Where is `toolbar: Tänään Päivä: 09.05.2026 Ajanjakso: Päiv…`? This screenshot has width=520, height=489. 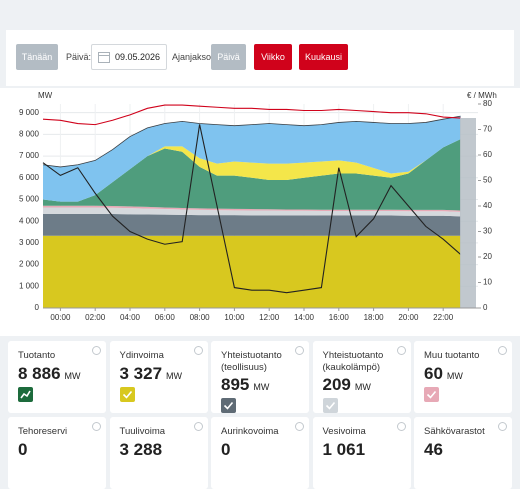 toolbar: Tänään Päivä: 09.05.2026 Ajanjakso: Päiv… is located at coordinates (260, 58).